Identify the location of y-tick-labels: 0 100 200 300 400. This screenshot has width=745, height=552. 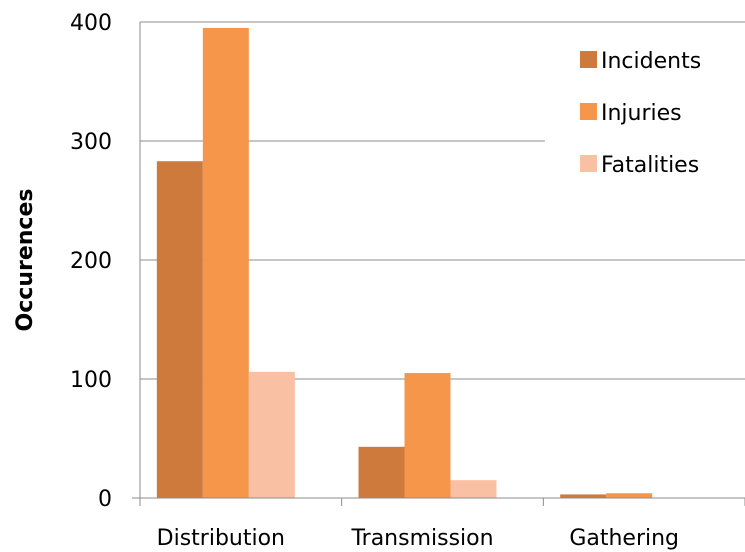
(91, 261).